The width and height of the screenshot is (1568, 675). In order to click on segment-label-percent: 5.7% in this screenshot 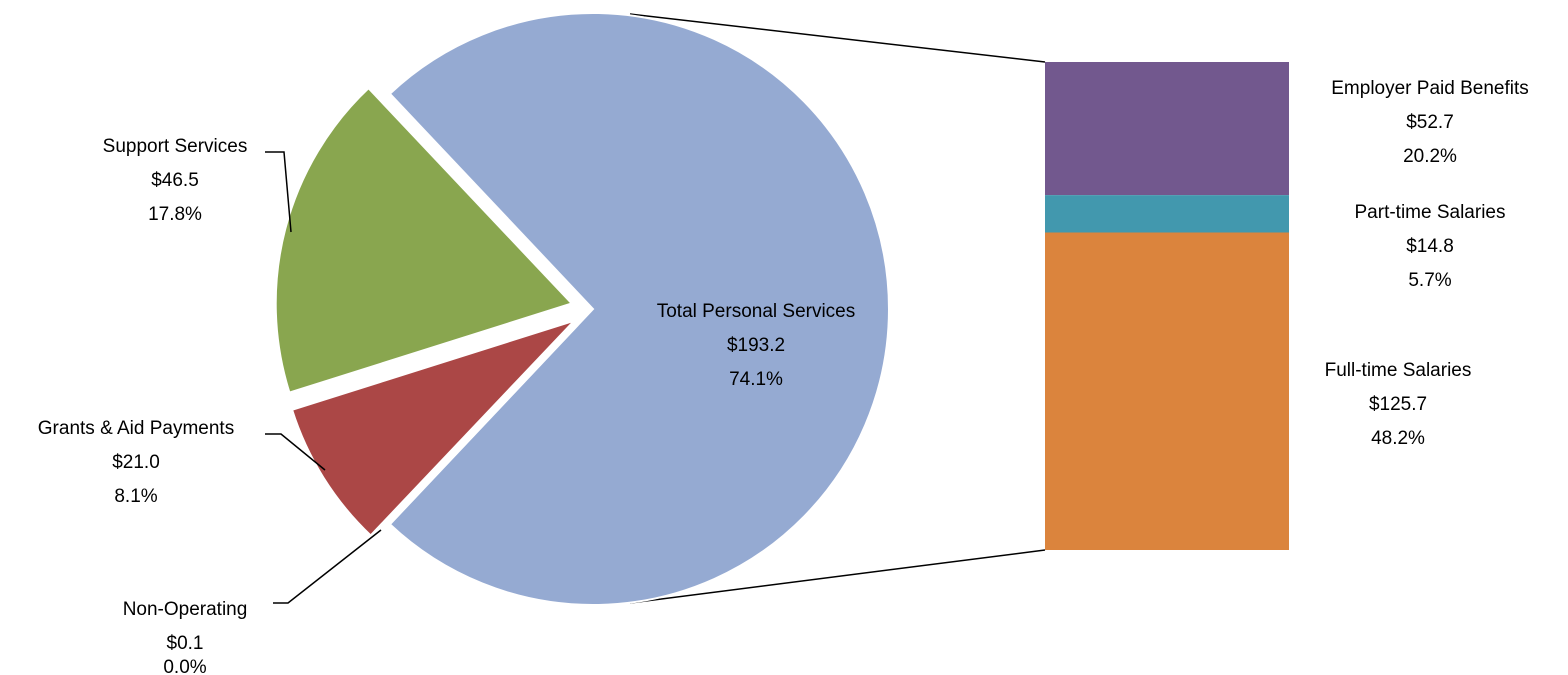, I will do `click(1429, 280)`.